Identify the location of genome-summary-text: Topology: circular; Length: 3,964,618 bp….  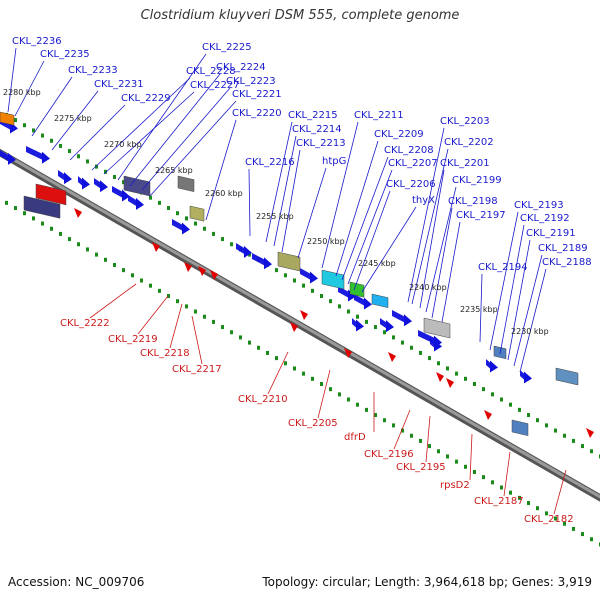
(427, 582).